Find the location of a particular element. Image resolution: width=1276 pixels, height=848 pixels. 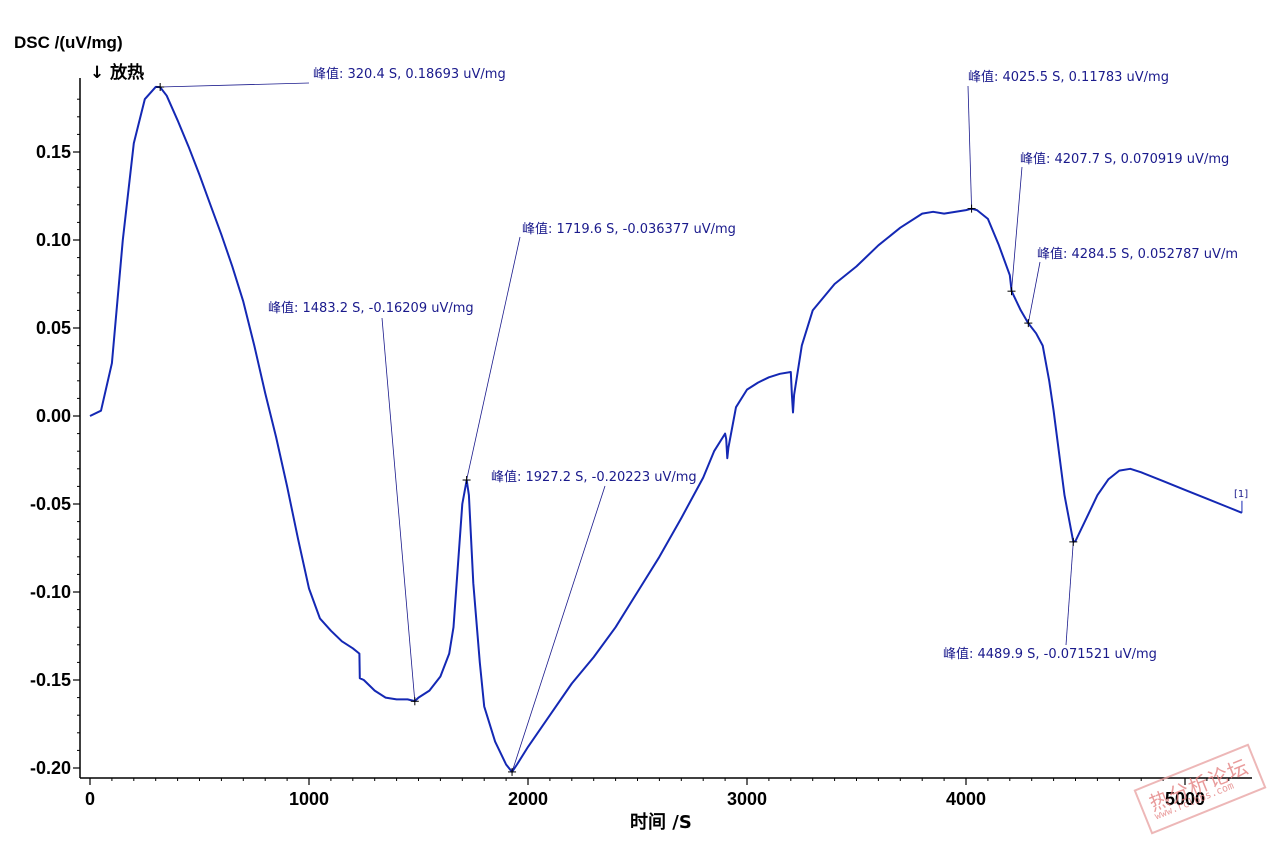

peak-annotation-label: 峰值: 1927.2 S, -0.20223 uV/mg is located at coordinates (594, 477).